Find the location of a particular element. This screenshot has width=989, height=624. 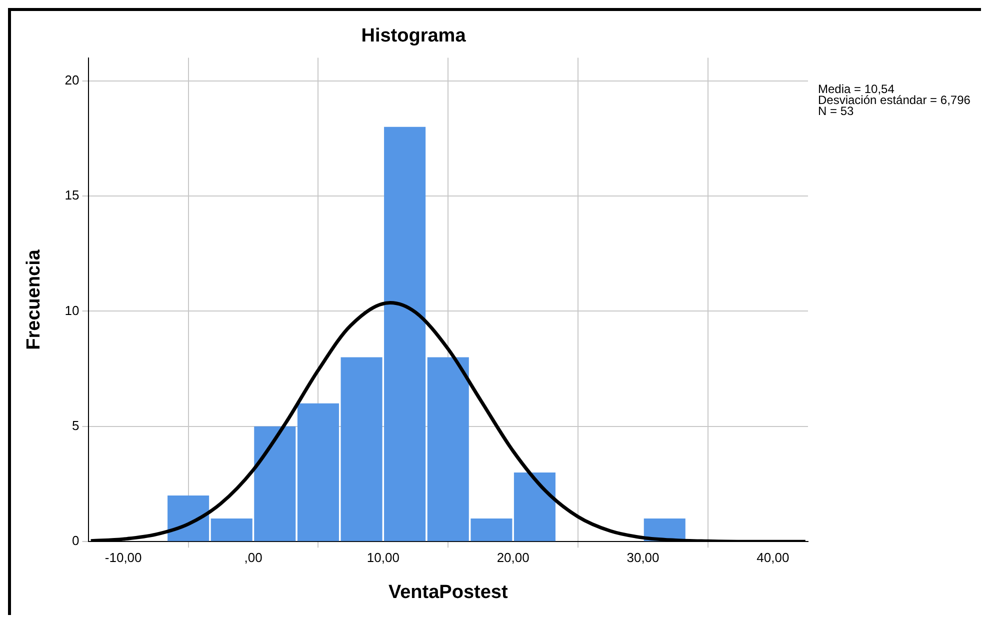

y-tick-label: 15 is located at coordinates (72, 195).